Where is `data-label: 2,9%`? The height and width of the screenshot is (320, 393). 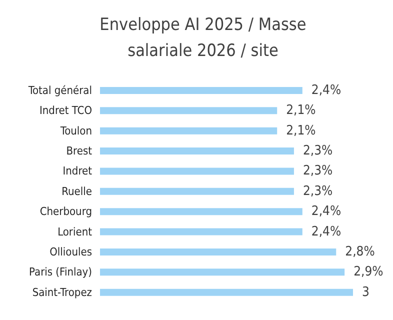
data-label: 2,9% is located at coordinates (369, 272).